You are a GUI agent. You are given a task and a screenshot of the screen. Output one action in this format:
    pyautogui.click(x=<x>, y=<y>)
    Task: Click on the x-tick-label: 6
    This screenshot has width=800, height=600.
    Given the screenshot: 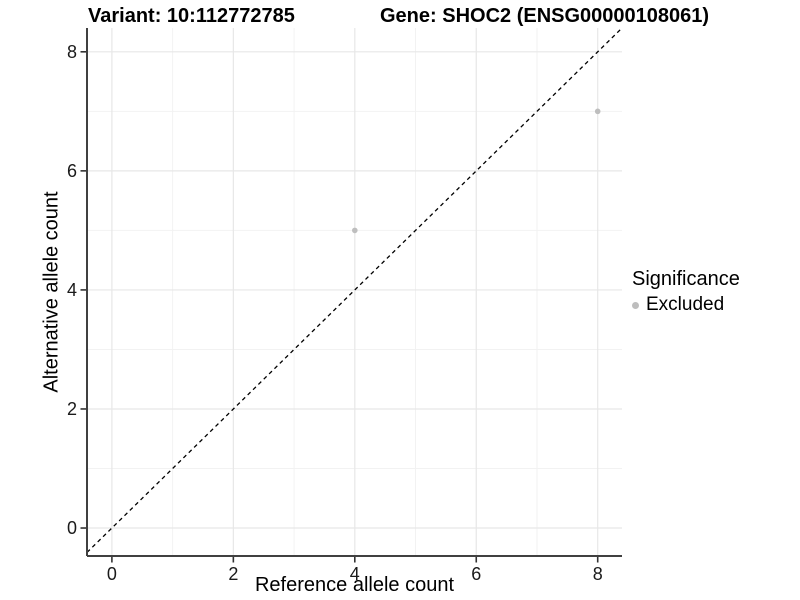 What is the action you would take?
    pyautogui.click(x=476, y=574)
    